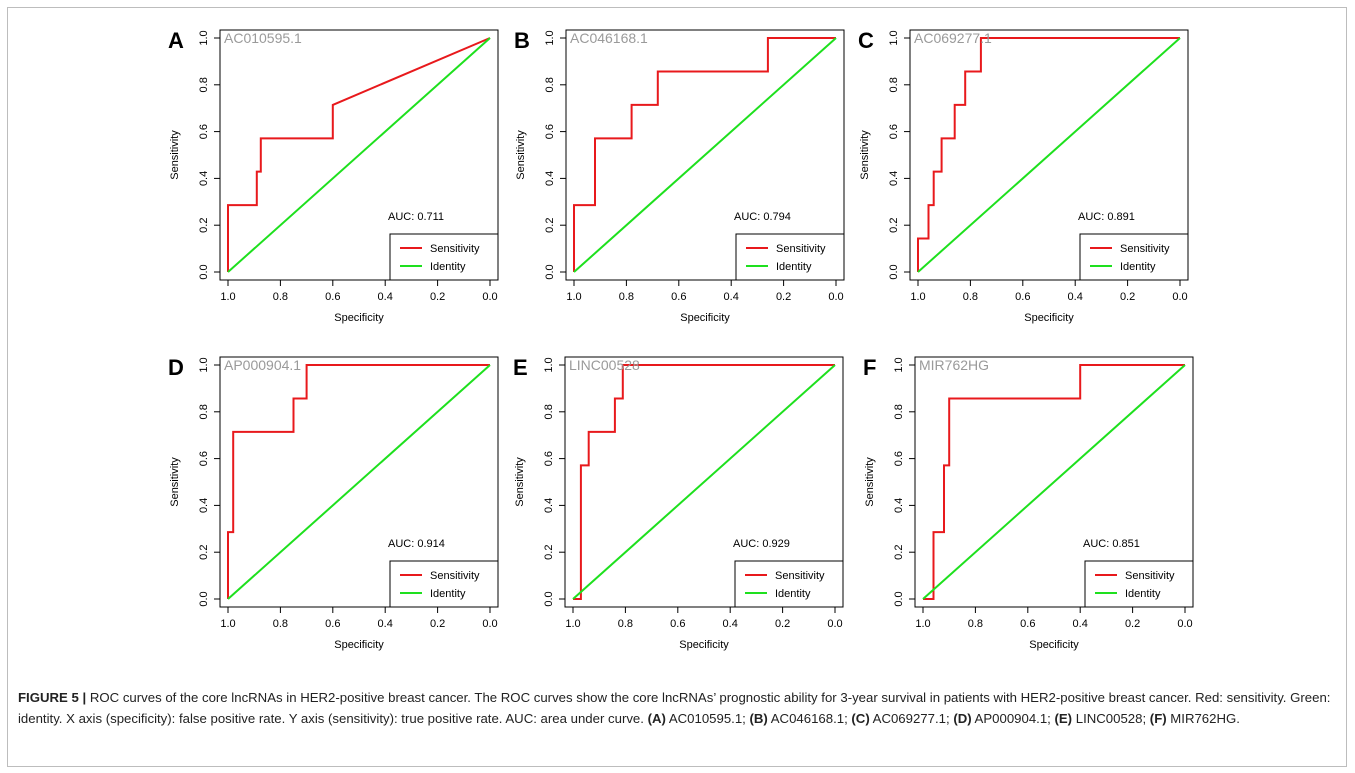 This screenshot has width=1355, height=773. Describe the element at coordinates (866, 40) in the screenshot. I see `panel-letter: C` at that location.